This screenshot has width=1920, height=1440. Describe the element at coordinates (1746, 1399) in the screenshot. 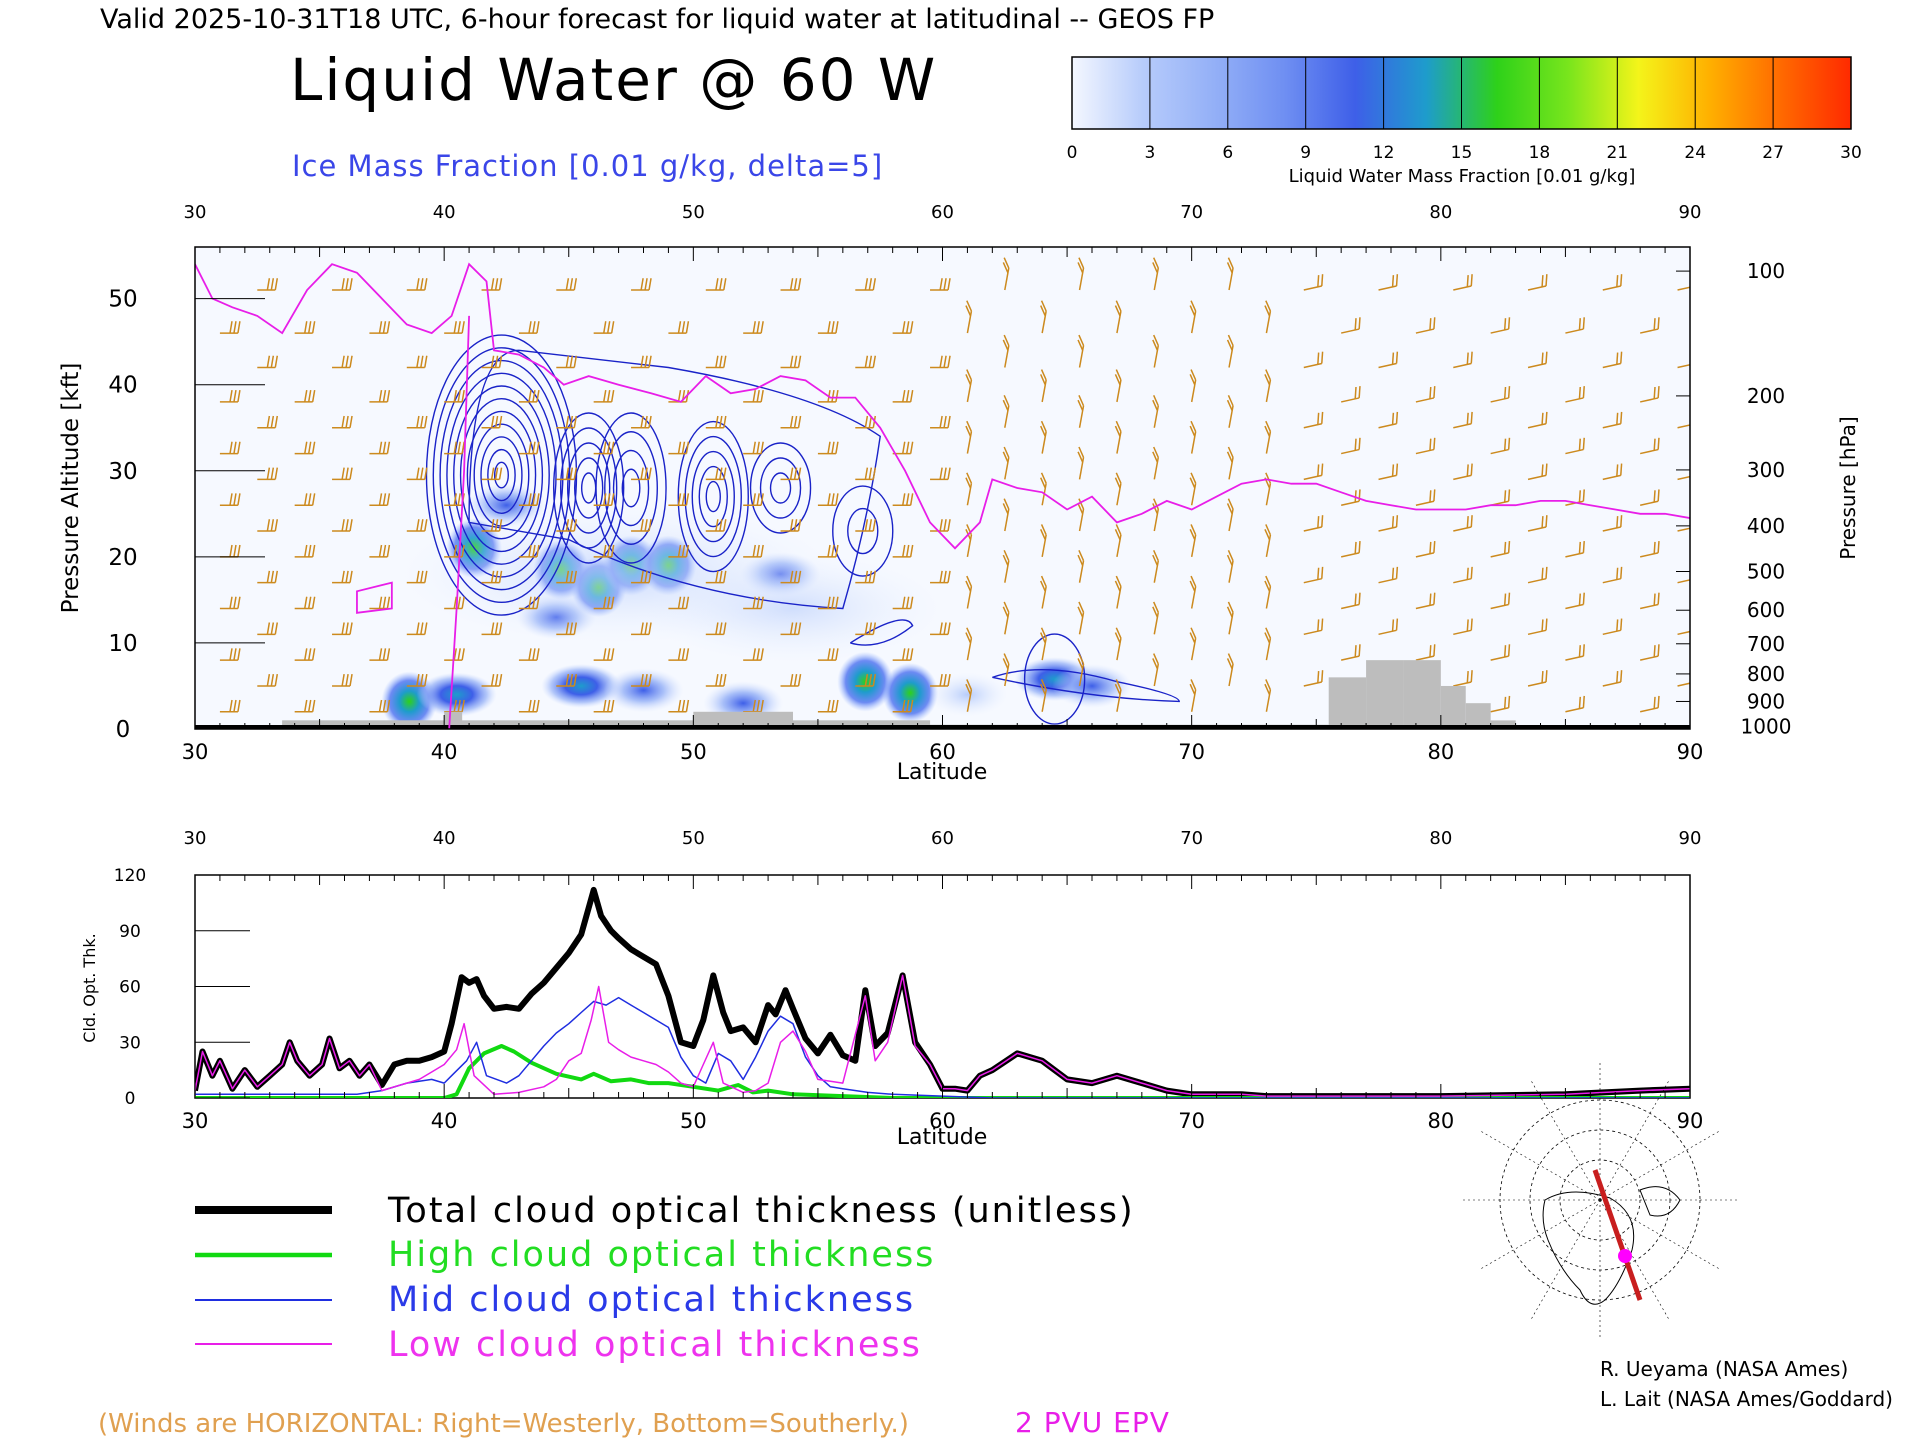

I see `credit-lait: L. Lait (NASA Ames/Goddard)` at that location.